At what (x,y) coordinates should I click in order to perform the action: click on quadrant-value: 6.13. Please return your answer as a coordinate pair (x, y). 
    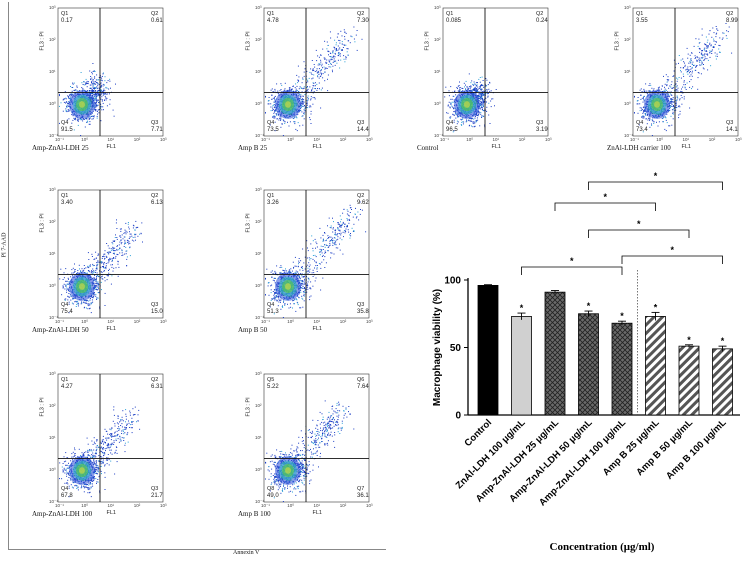
    Looking at the image, I should click on (157, 203).